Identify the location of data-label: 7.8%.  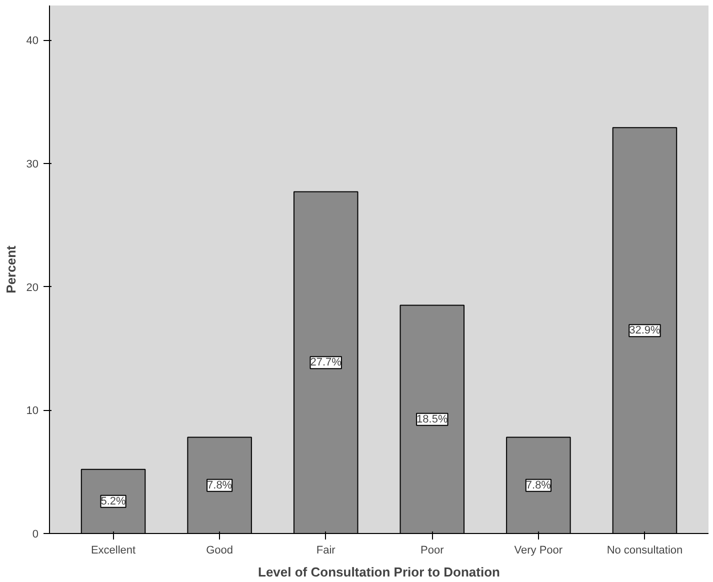
(539, 485).